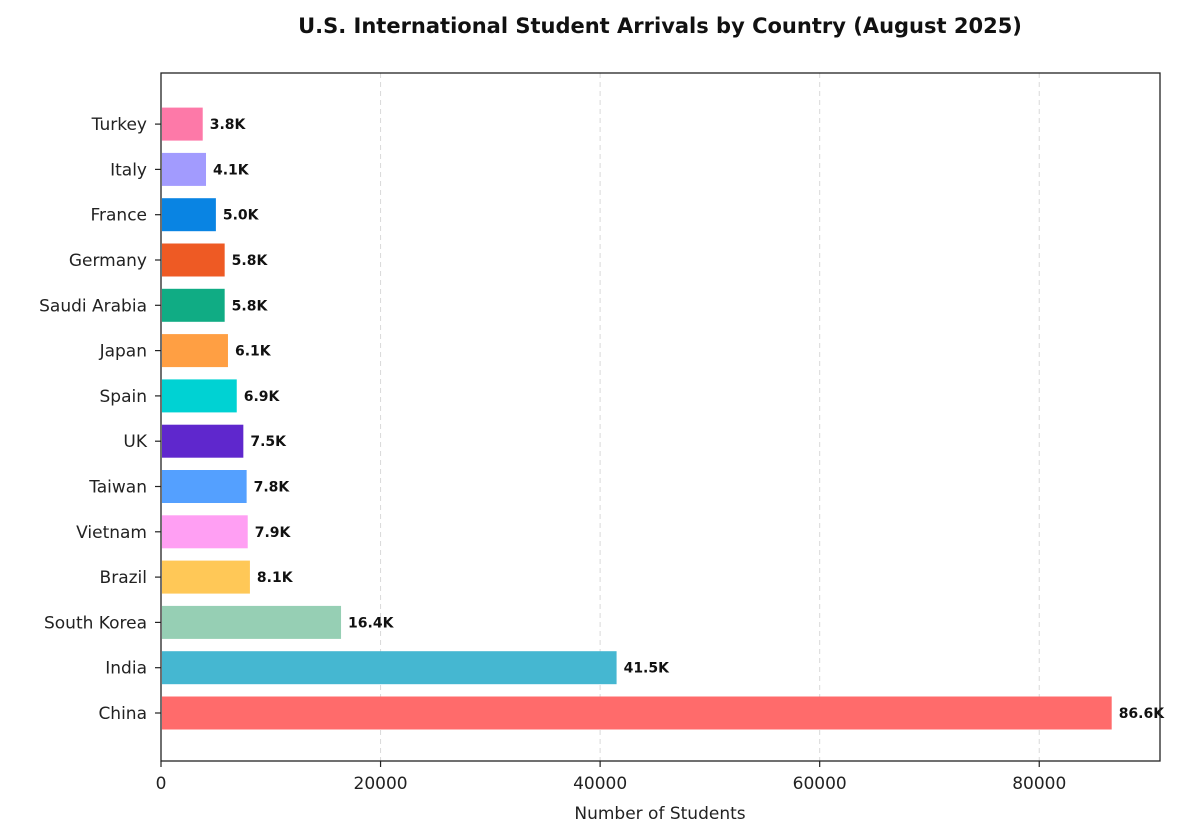 This screenshot has height=828, width=1200. I want to click on x-tick-label: 80000, so click(1039, 784).